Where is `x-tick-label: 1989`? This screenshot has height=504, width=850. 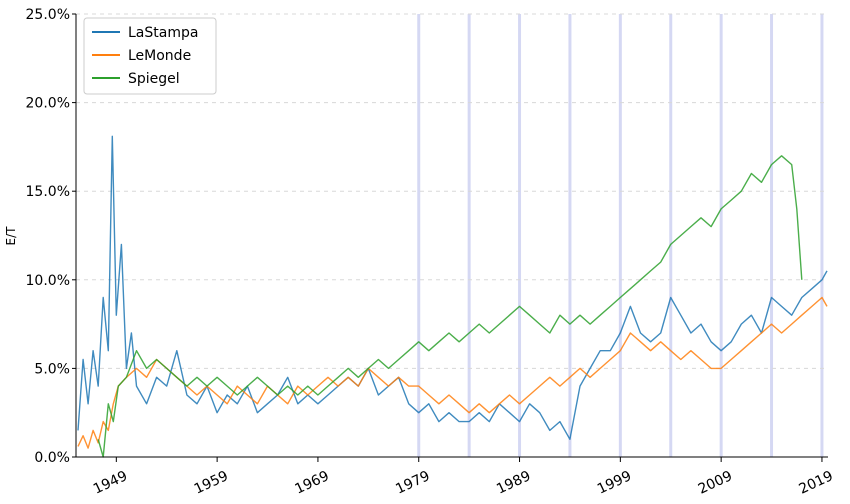
x-tick-label: 1989 is located at coordinates (513, 483).